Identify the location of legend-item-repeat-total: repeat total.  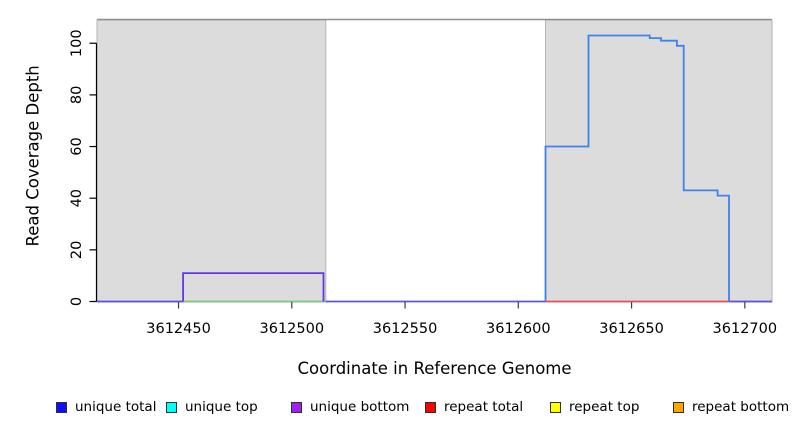
(474, 407).